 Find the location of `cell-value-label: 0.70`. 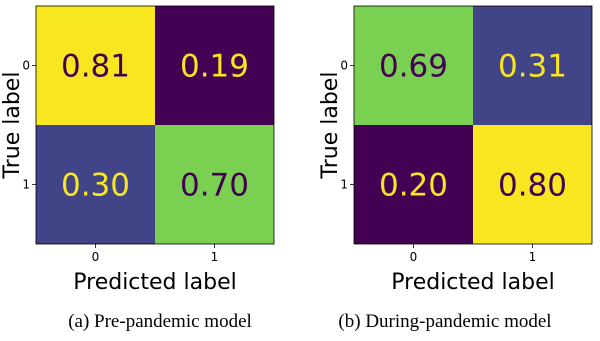

cell-value-label: 0.70 is located at coordinates (214, 186).